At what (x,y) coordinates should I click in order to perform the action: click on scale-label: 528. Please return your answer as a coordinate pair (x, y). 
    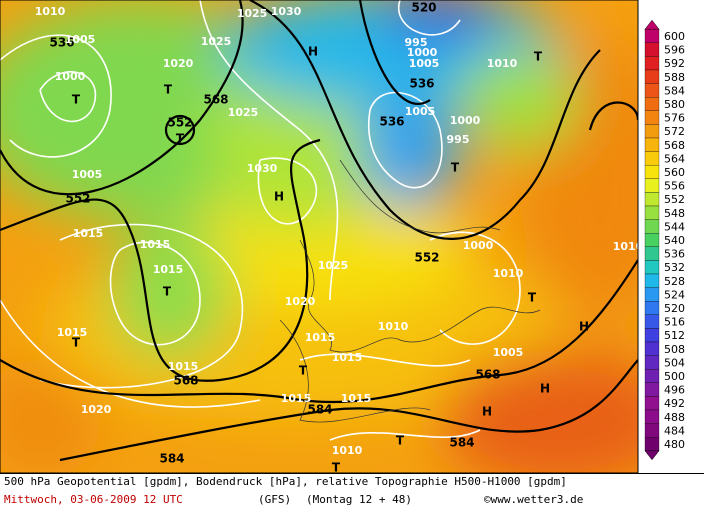
    Looking at the image, I should click on (674, 281).